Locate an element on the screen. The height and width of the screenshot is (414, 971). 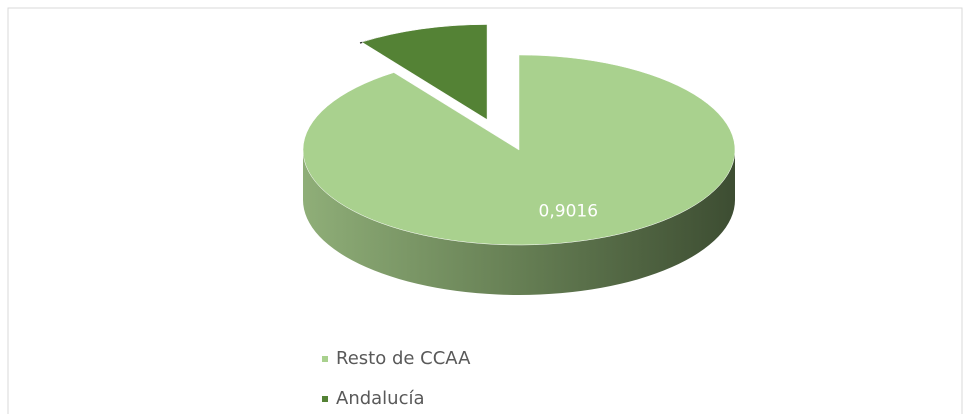
data-label: 0,9016 is located at coordinates (568, 212).